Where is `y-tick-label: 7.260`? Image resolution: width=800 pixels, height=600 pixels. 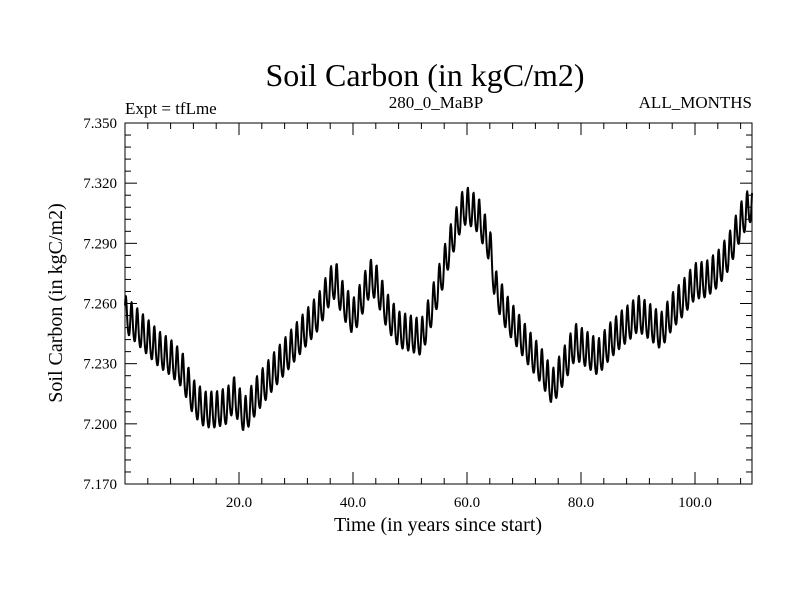
y-tick-label: 7.260 is located at coordinates (100, 305).